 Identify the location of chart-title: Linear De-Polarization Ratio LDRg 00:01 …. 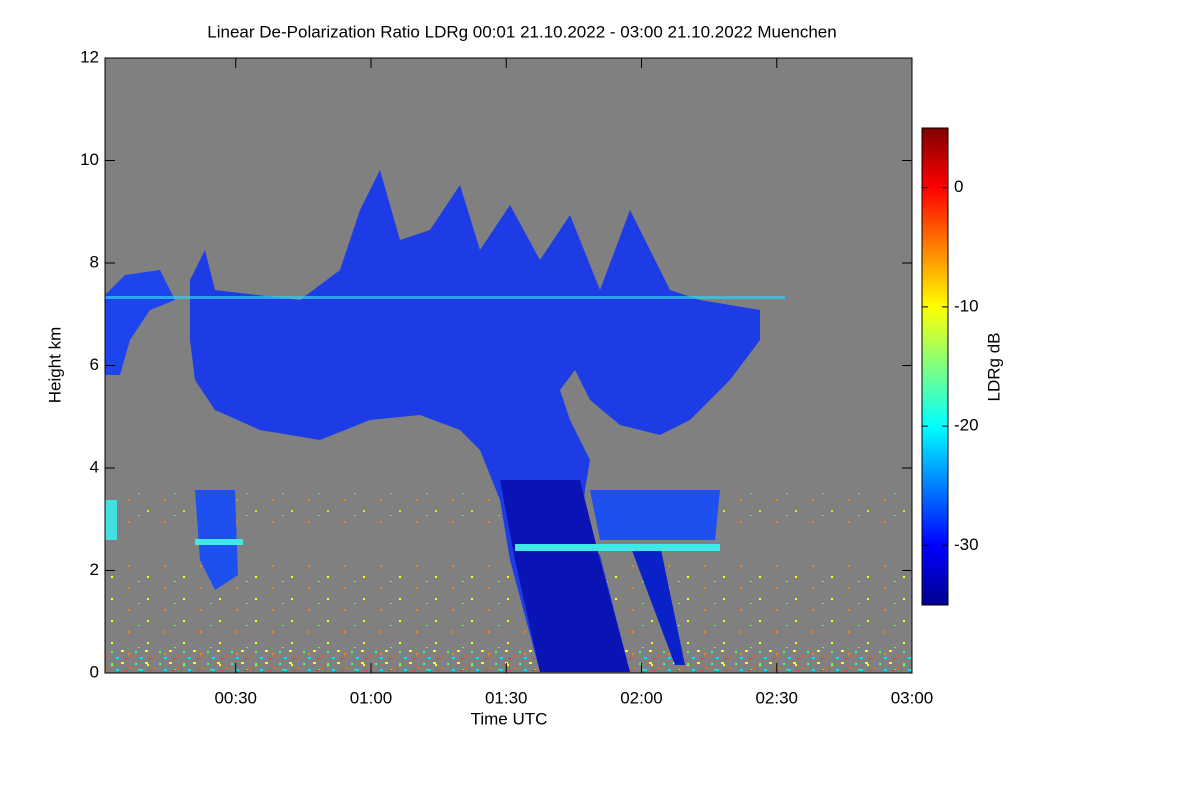
(521, 31).